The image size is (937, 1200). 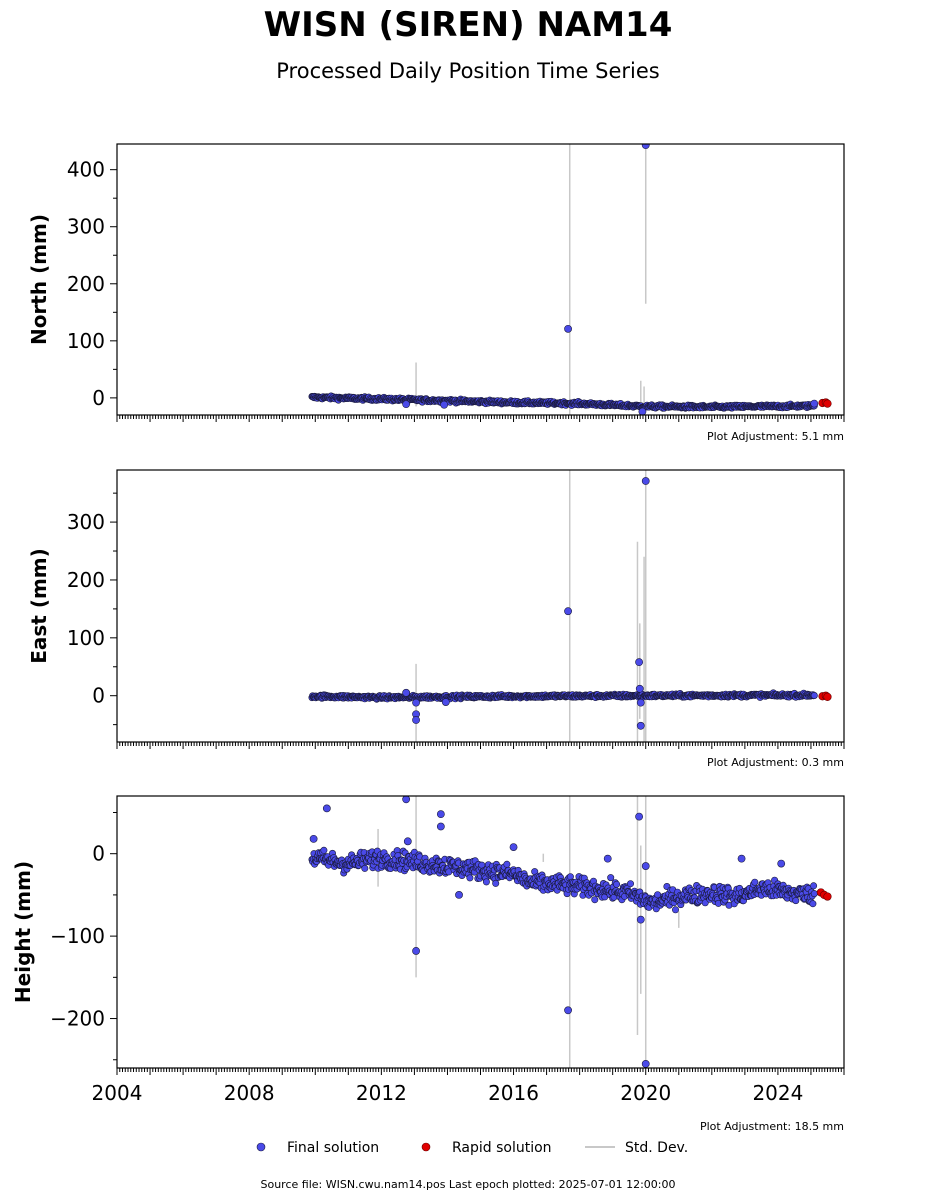 I want to click on y-tick-label: −200, so click(x=77, y=1019).